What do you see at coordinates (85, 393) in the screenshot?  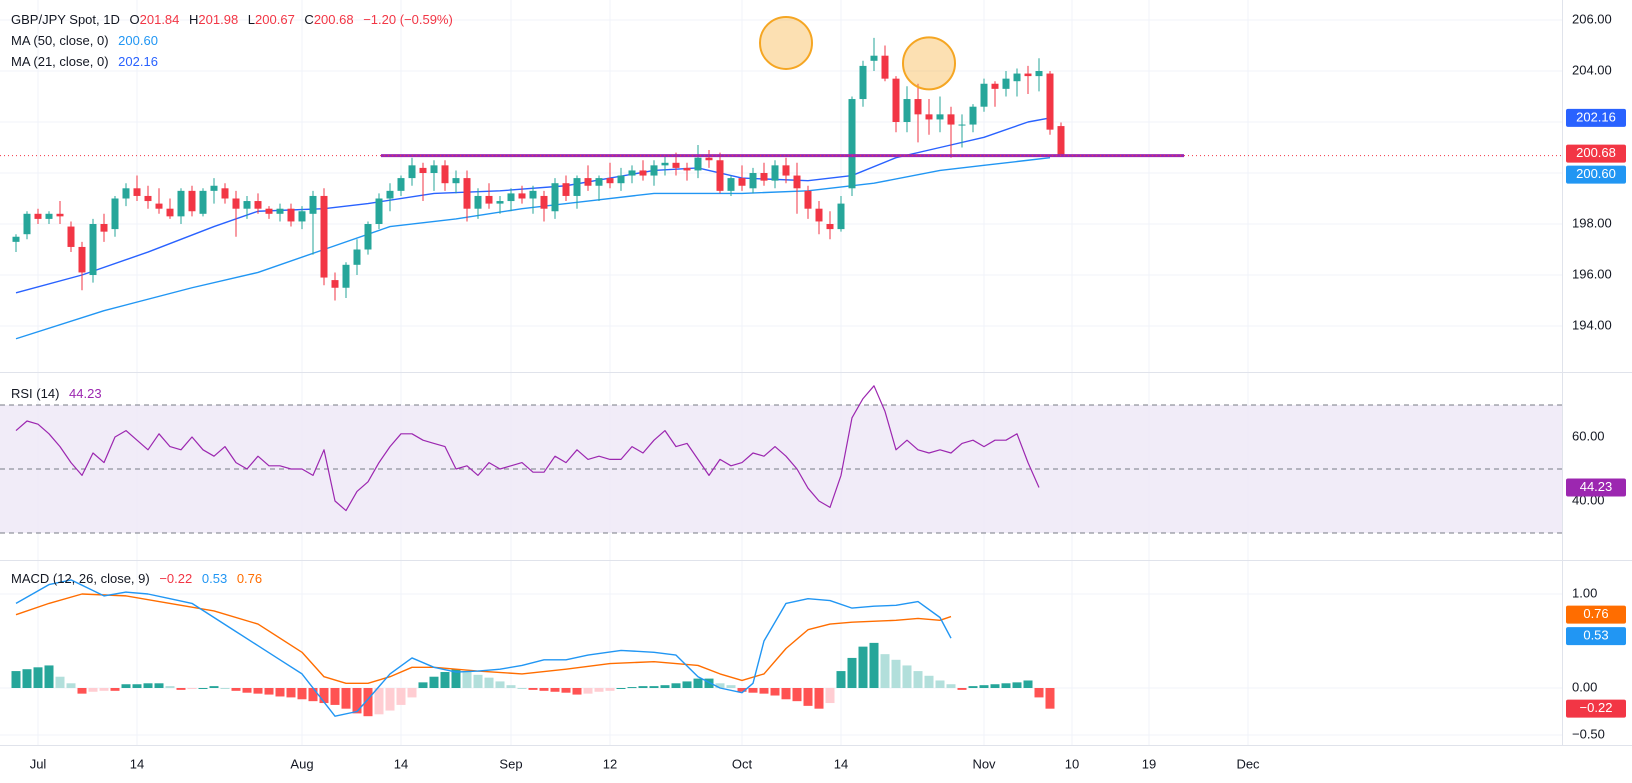 I see `rsi-value: 44.23` at bounding box center [85, 393].